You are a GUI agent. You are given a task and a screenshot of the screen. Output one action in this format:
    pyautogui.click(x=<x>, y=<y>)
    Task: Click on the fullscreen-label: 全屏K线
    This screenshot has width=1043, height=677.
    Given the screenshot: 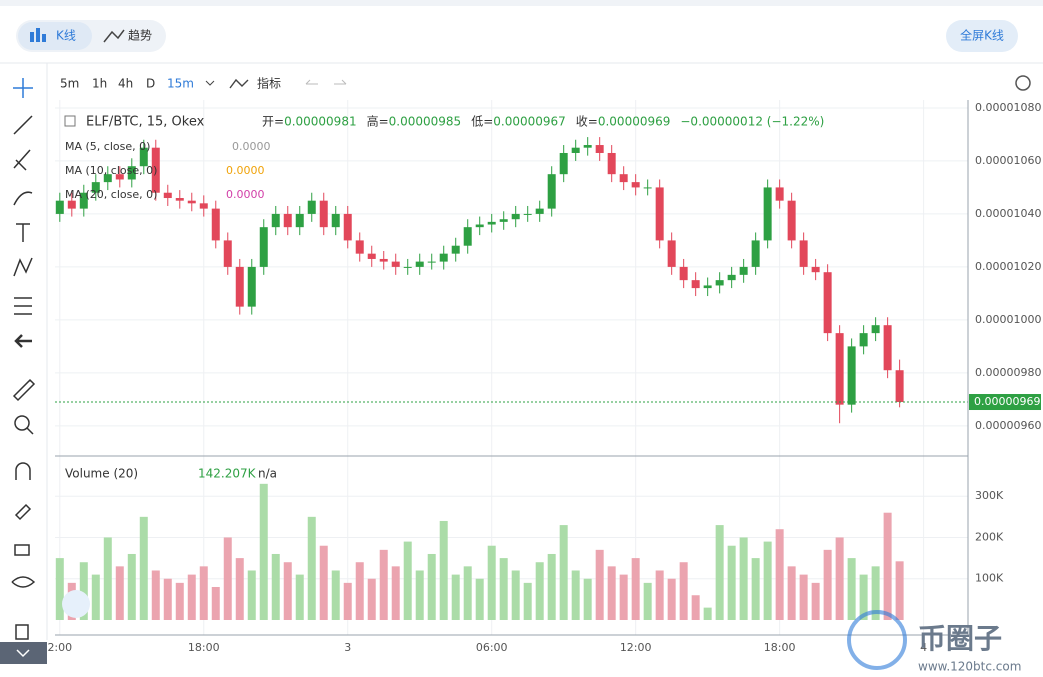 What is the action you would take?
    pyautogui.click(x=982, y=35)
    